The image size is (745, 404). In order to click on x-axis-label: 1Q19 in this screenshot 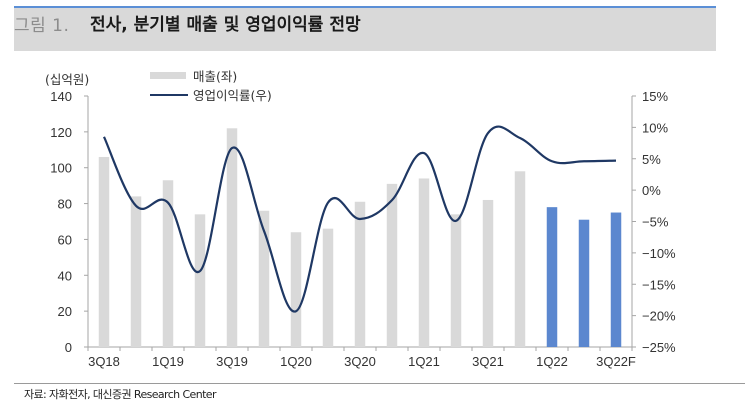, I will do `click(168, 361)`.